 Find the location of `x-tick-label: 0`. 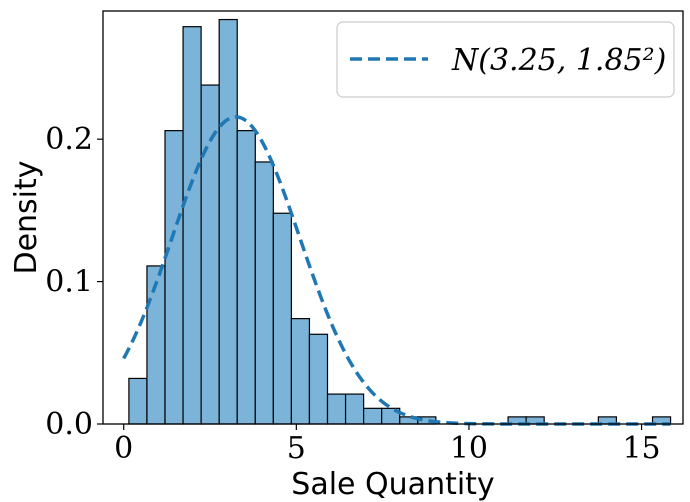

x-tick-label: 0 is located at coordinates (123, 448).